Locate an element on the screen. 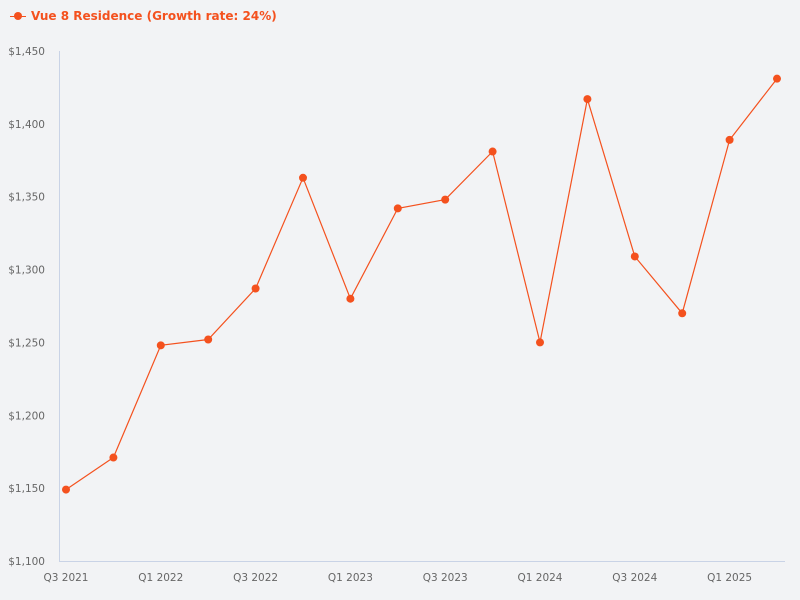 This screenshot has width=800, height=600. x-tick-label: Q3 2021 is located at coordinates (65, 578).